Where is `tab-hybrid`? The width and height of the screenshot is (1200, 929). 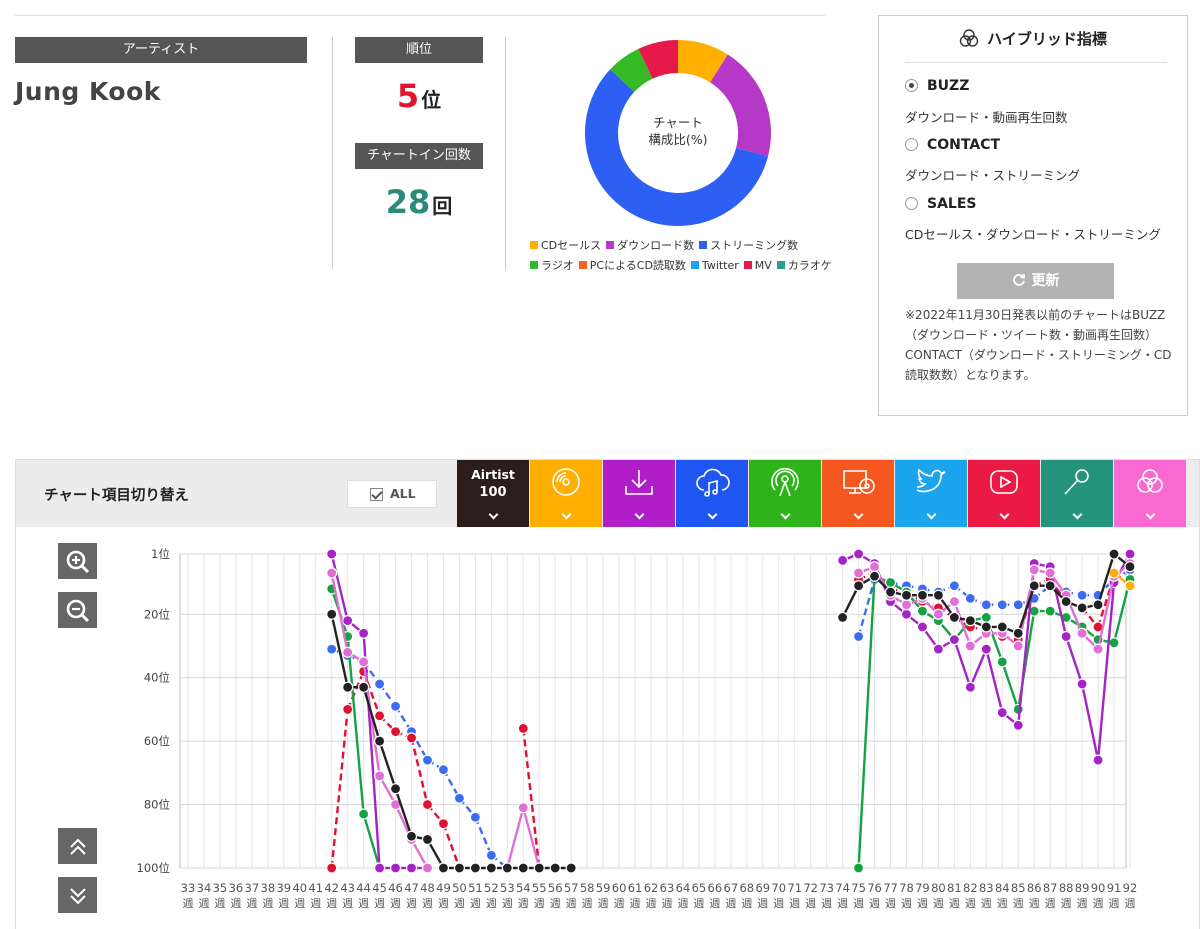
tab-hybrid is located at coordinates (1150, 493).